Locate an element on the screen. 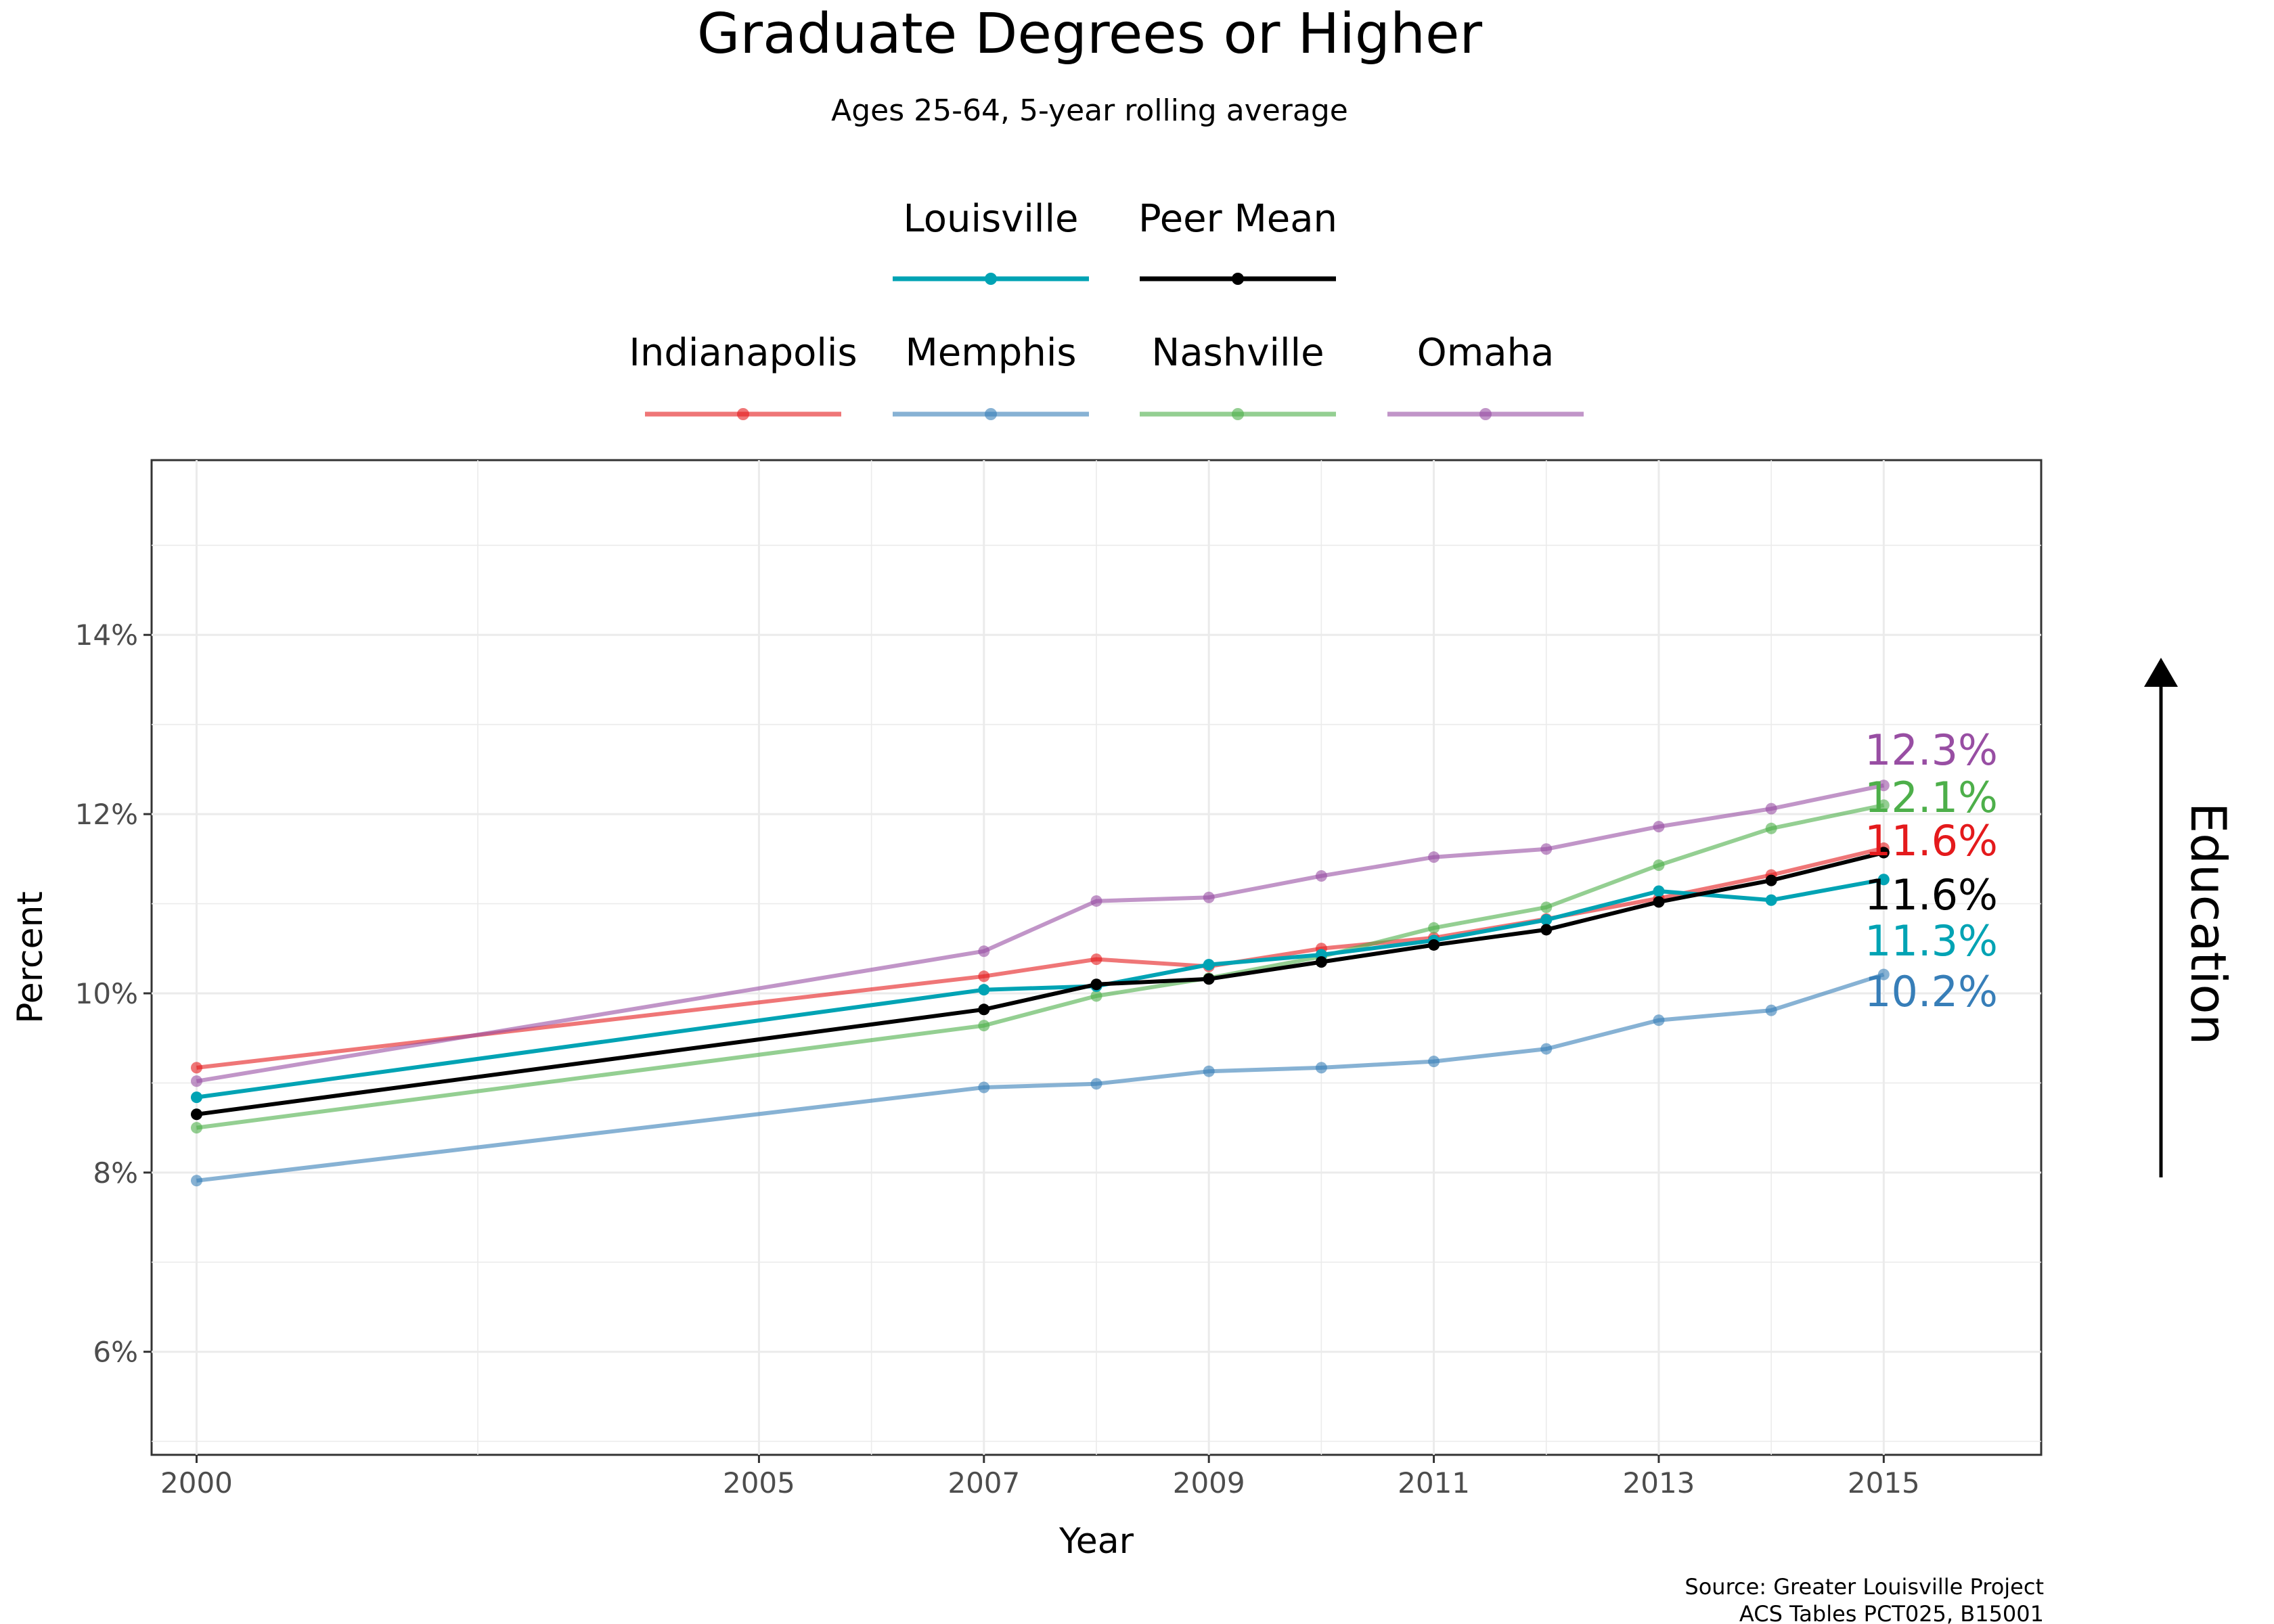  source-line-2: ACS Tables PCT025, B15001 is located at coordinates (1891, 1612).